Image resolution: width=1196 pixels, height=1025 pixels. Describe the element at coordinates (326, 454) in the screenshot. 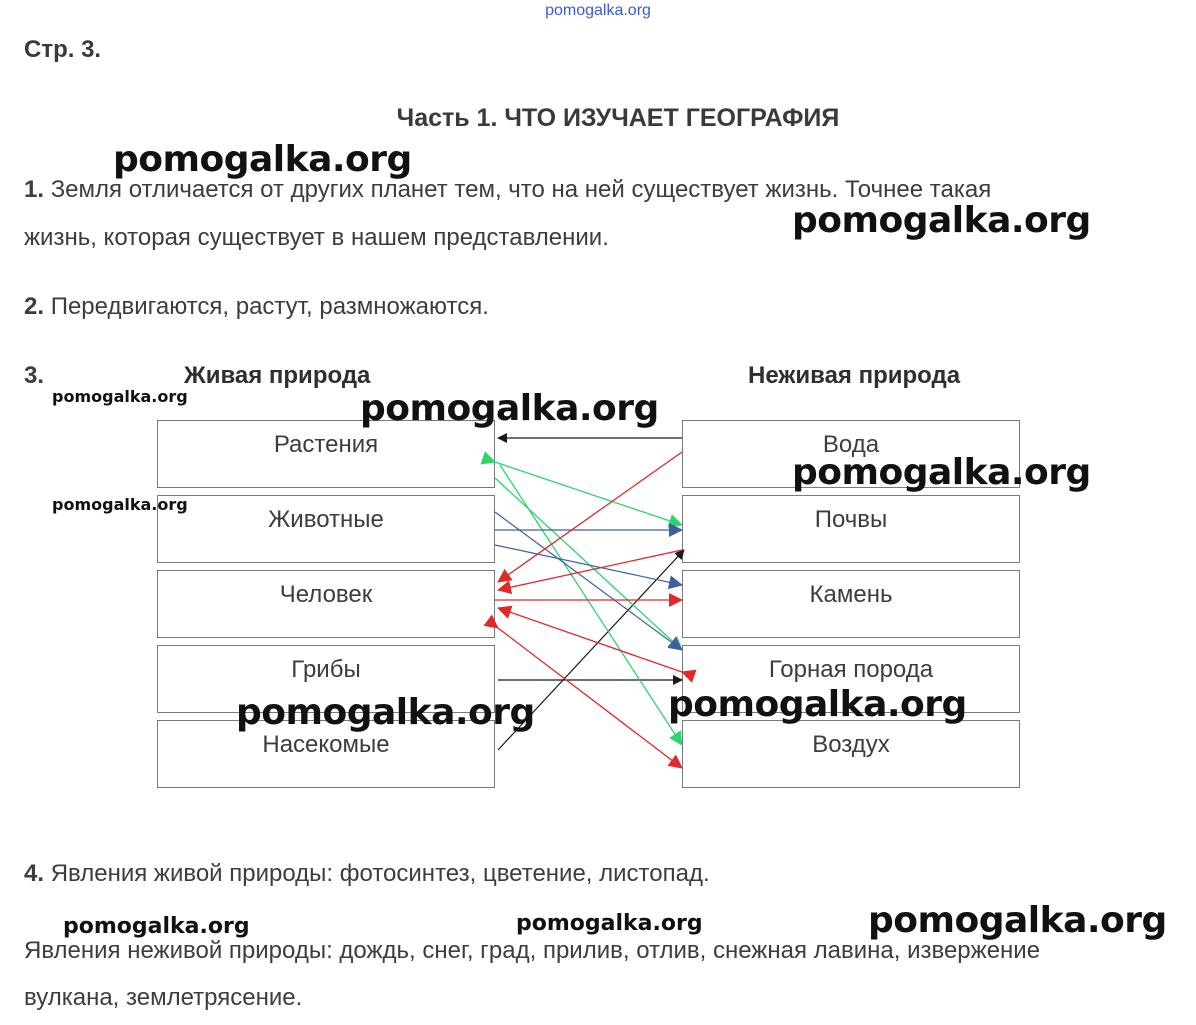

I see `left-box-plants: Растения` at that location.